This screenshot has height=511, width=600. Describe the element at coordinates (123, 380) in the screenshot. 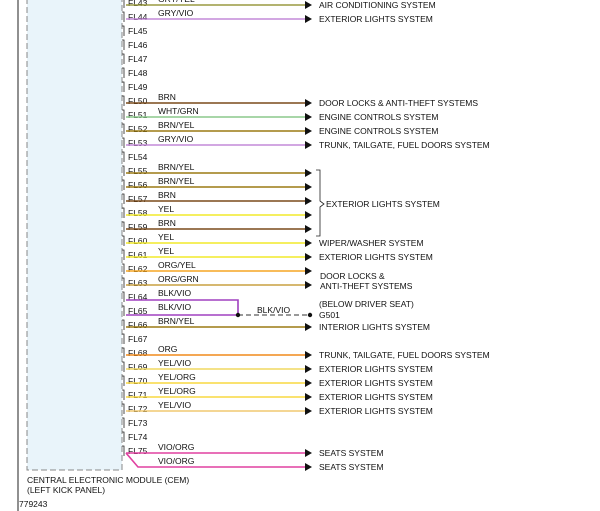

I see `pin-tick-fl70` at that location.